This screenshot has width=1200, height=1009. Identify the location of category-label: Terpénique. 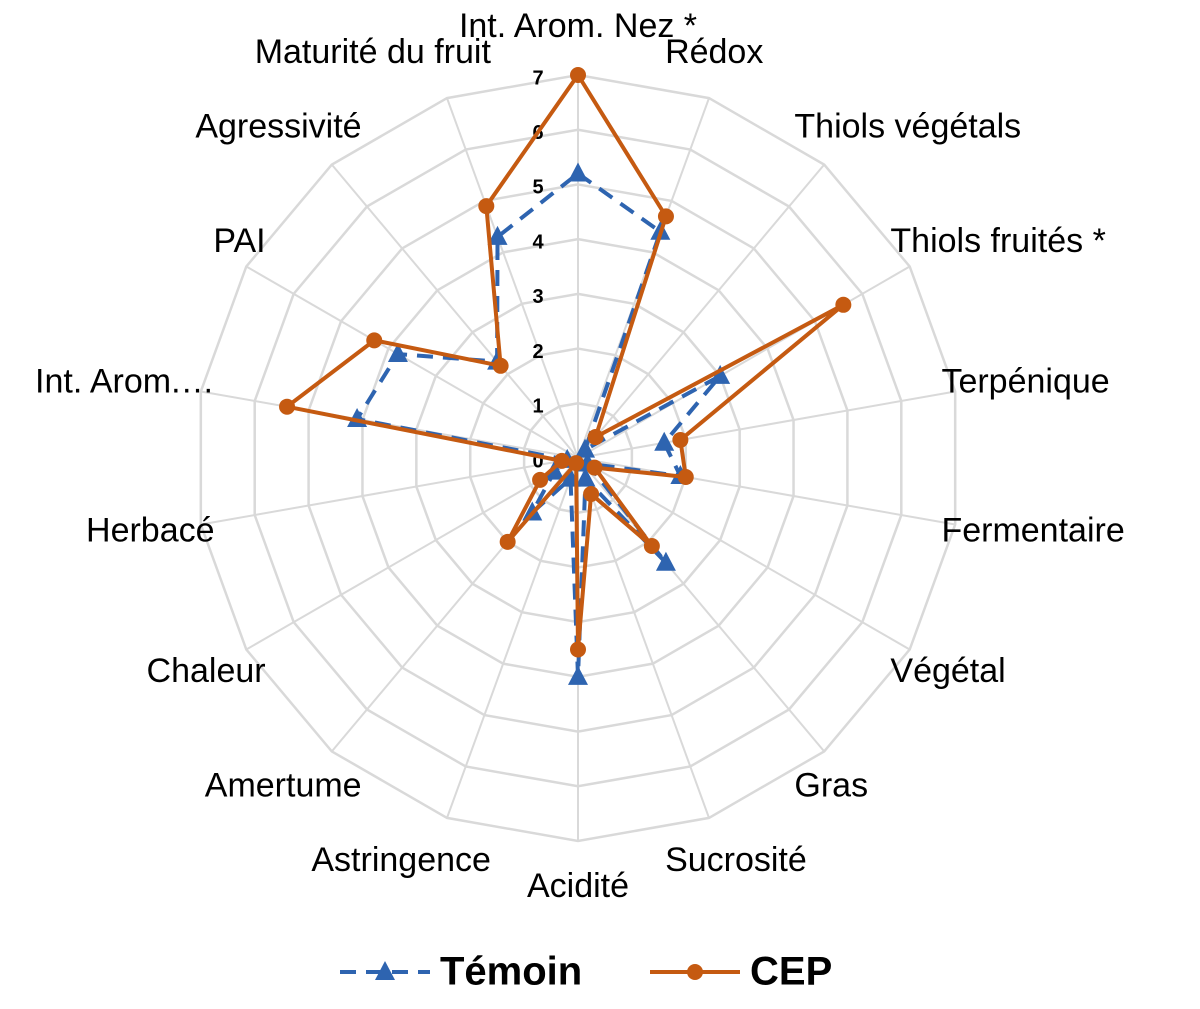
(1025, 381).